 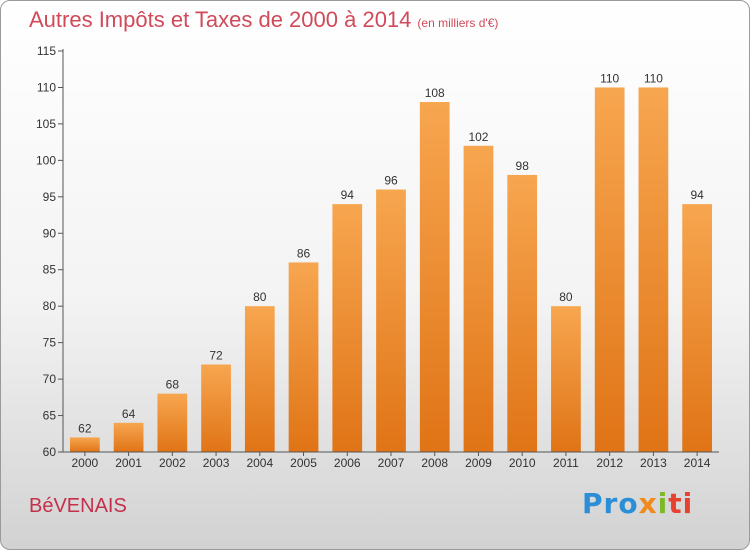 I want to click on y-tick-label: 90, so click(x=50, y=233).